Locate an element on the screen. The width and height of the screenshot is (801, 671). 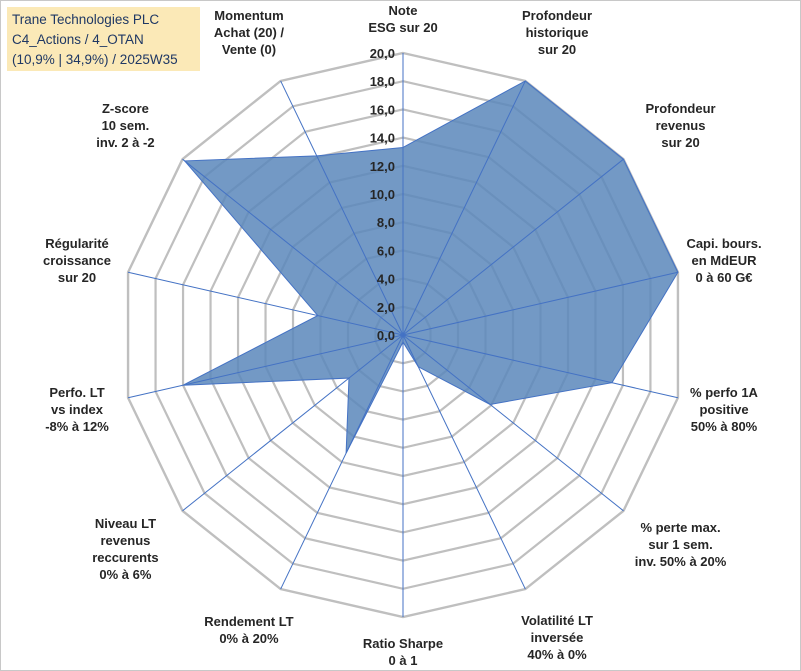
axis-label: Capi. bours. en MdEUR 0 à 60 G€ is located at coordinates (724, 260).